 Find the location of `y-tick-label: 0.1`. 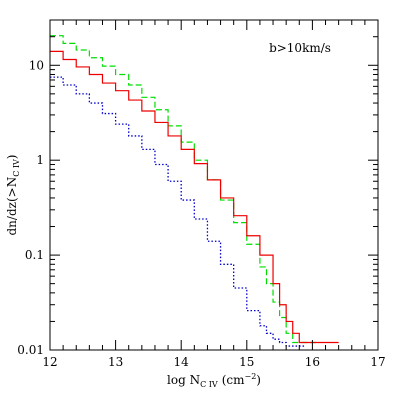

y-tick-label: 0.1 is located at coordinates (34, 255).